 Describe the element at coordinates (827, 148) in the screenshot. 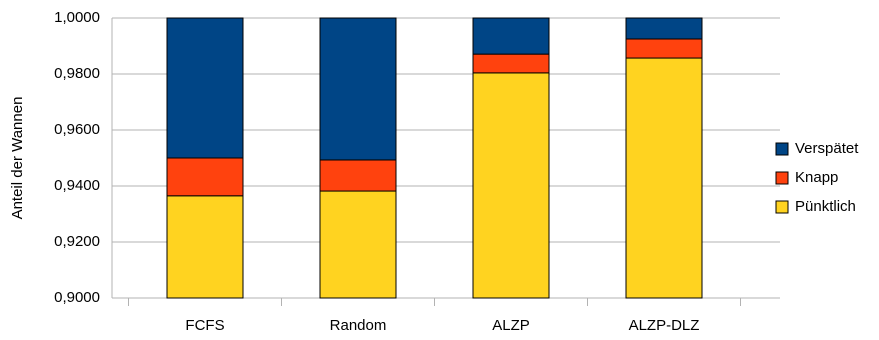

I see `legend-label: Verspätet` at that location.